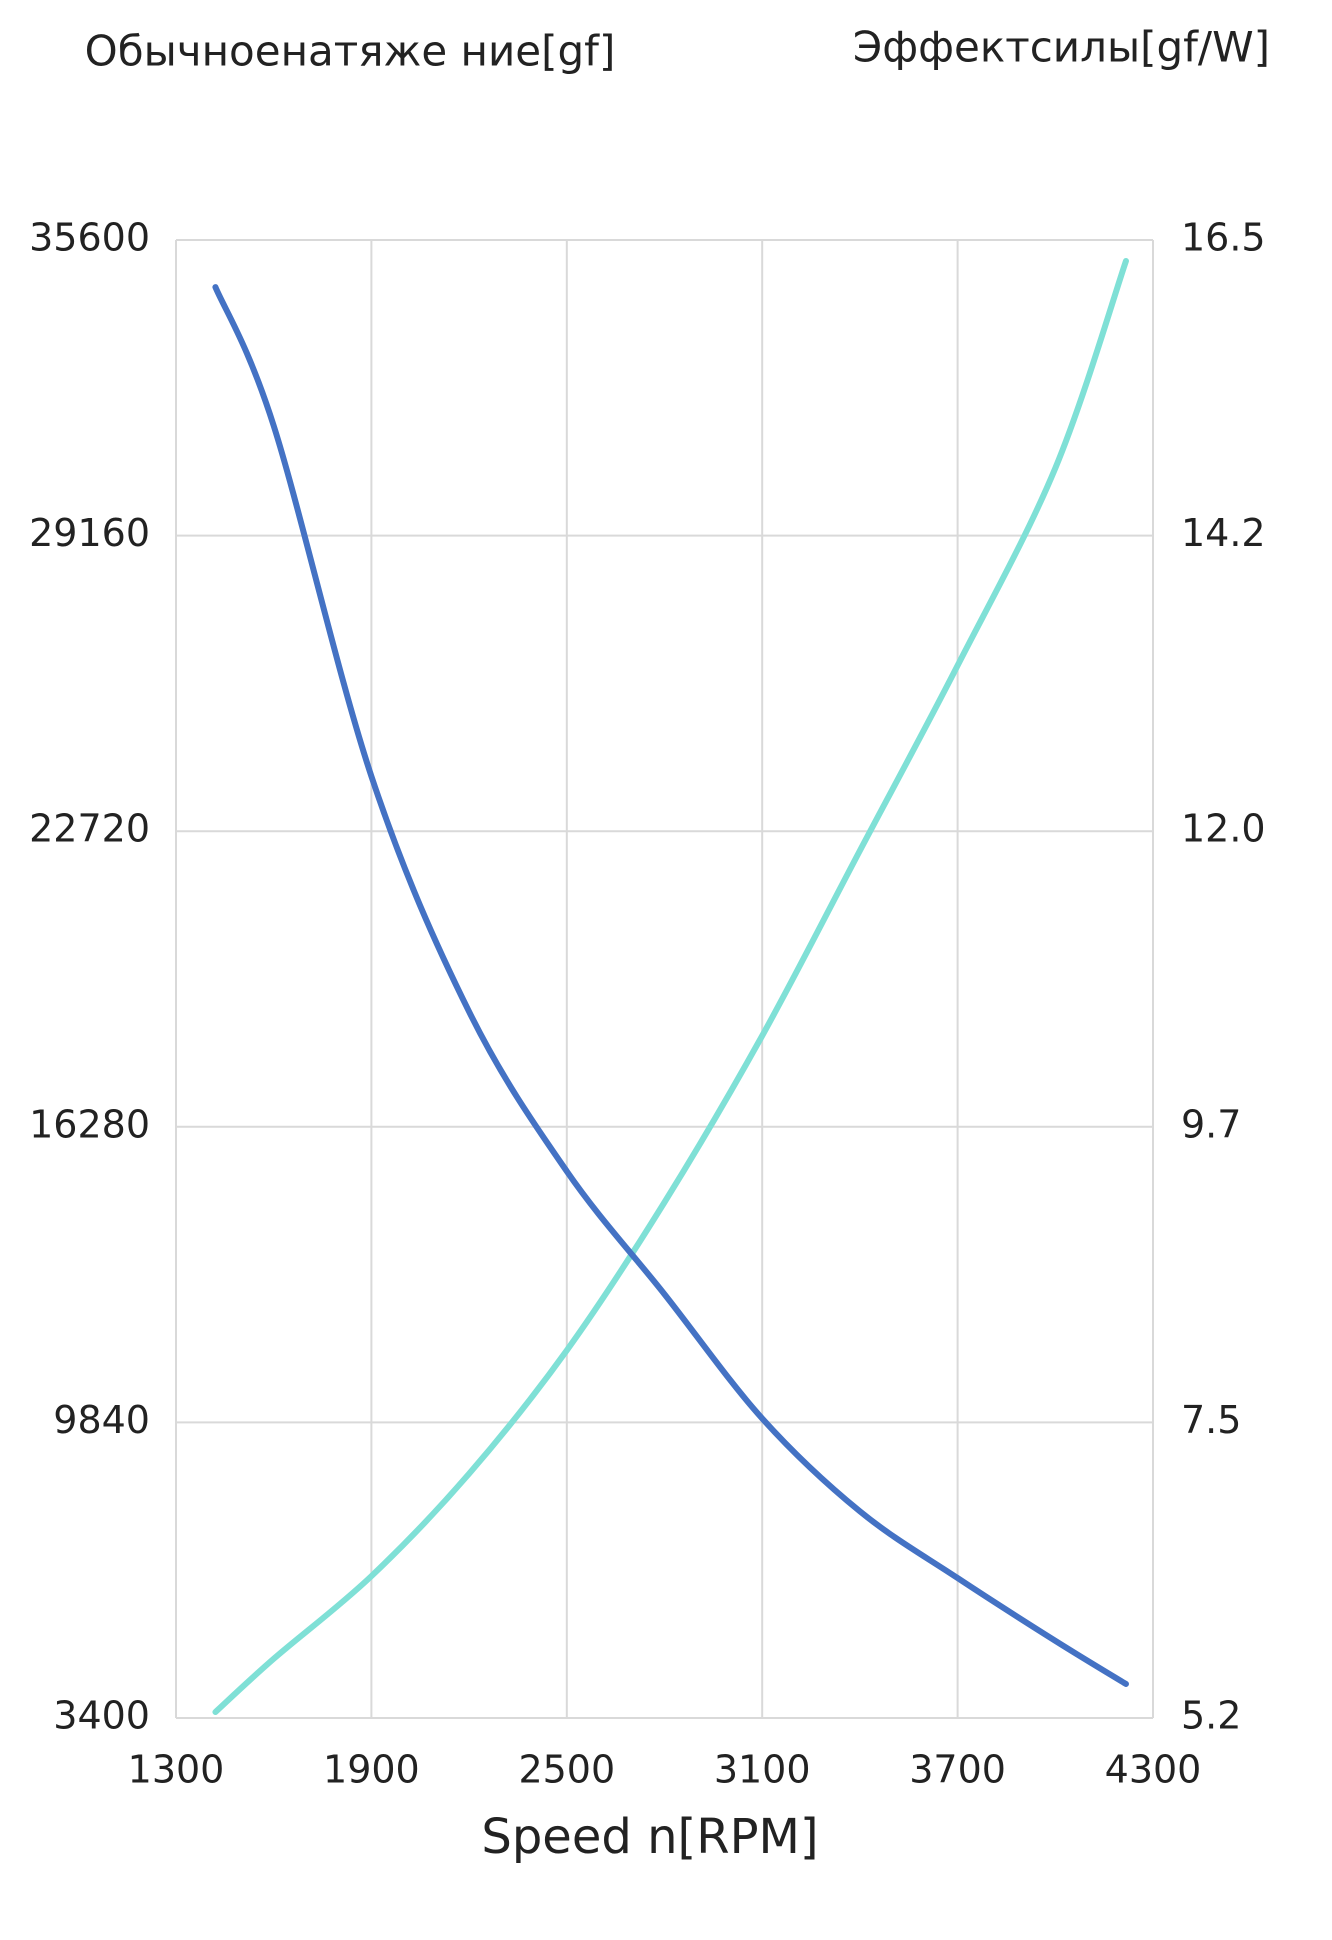 Image resolution: width=1332 pixels, height=1940 pixels. What do you see at coordinates (566, 1770) in the screenshot?
I see `x-tick-label: 2500` at bounding box center [566, 1770].